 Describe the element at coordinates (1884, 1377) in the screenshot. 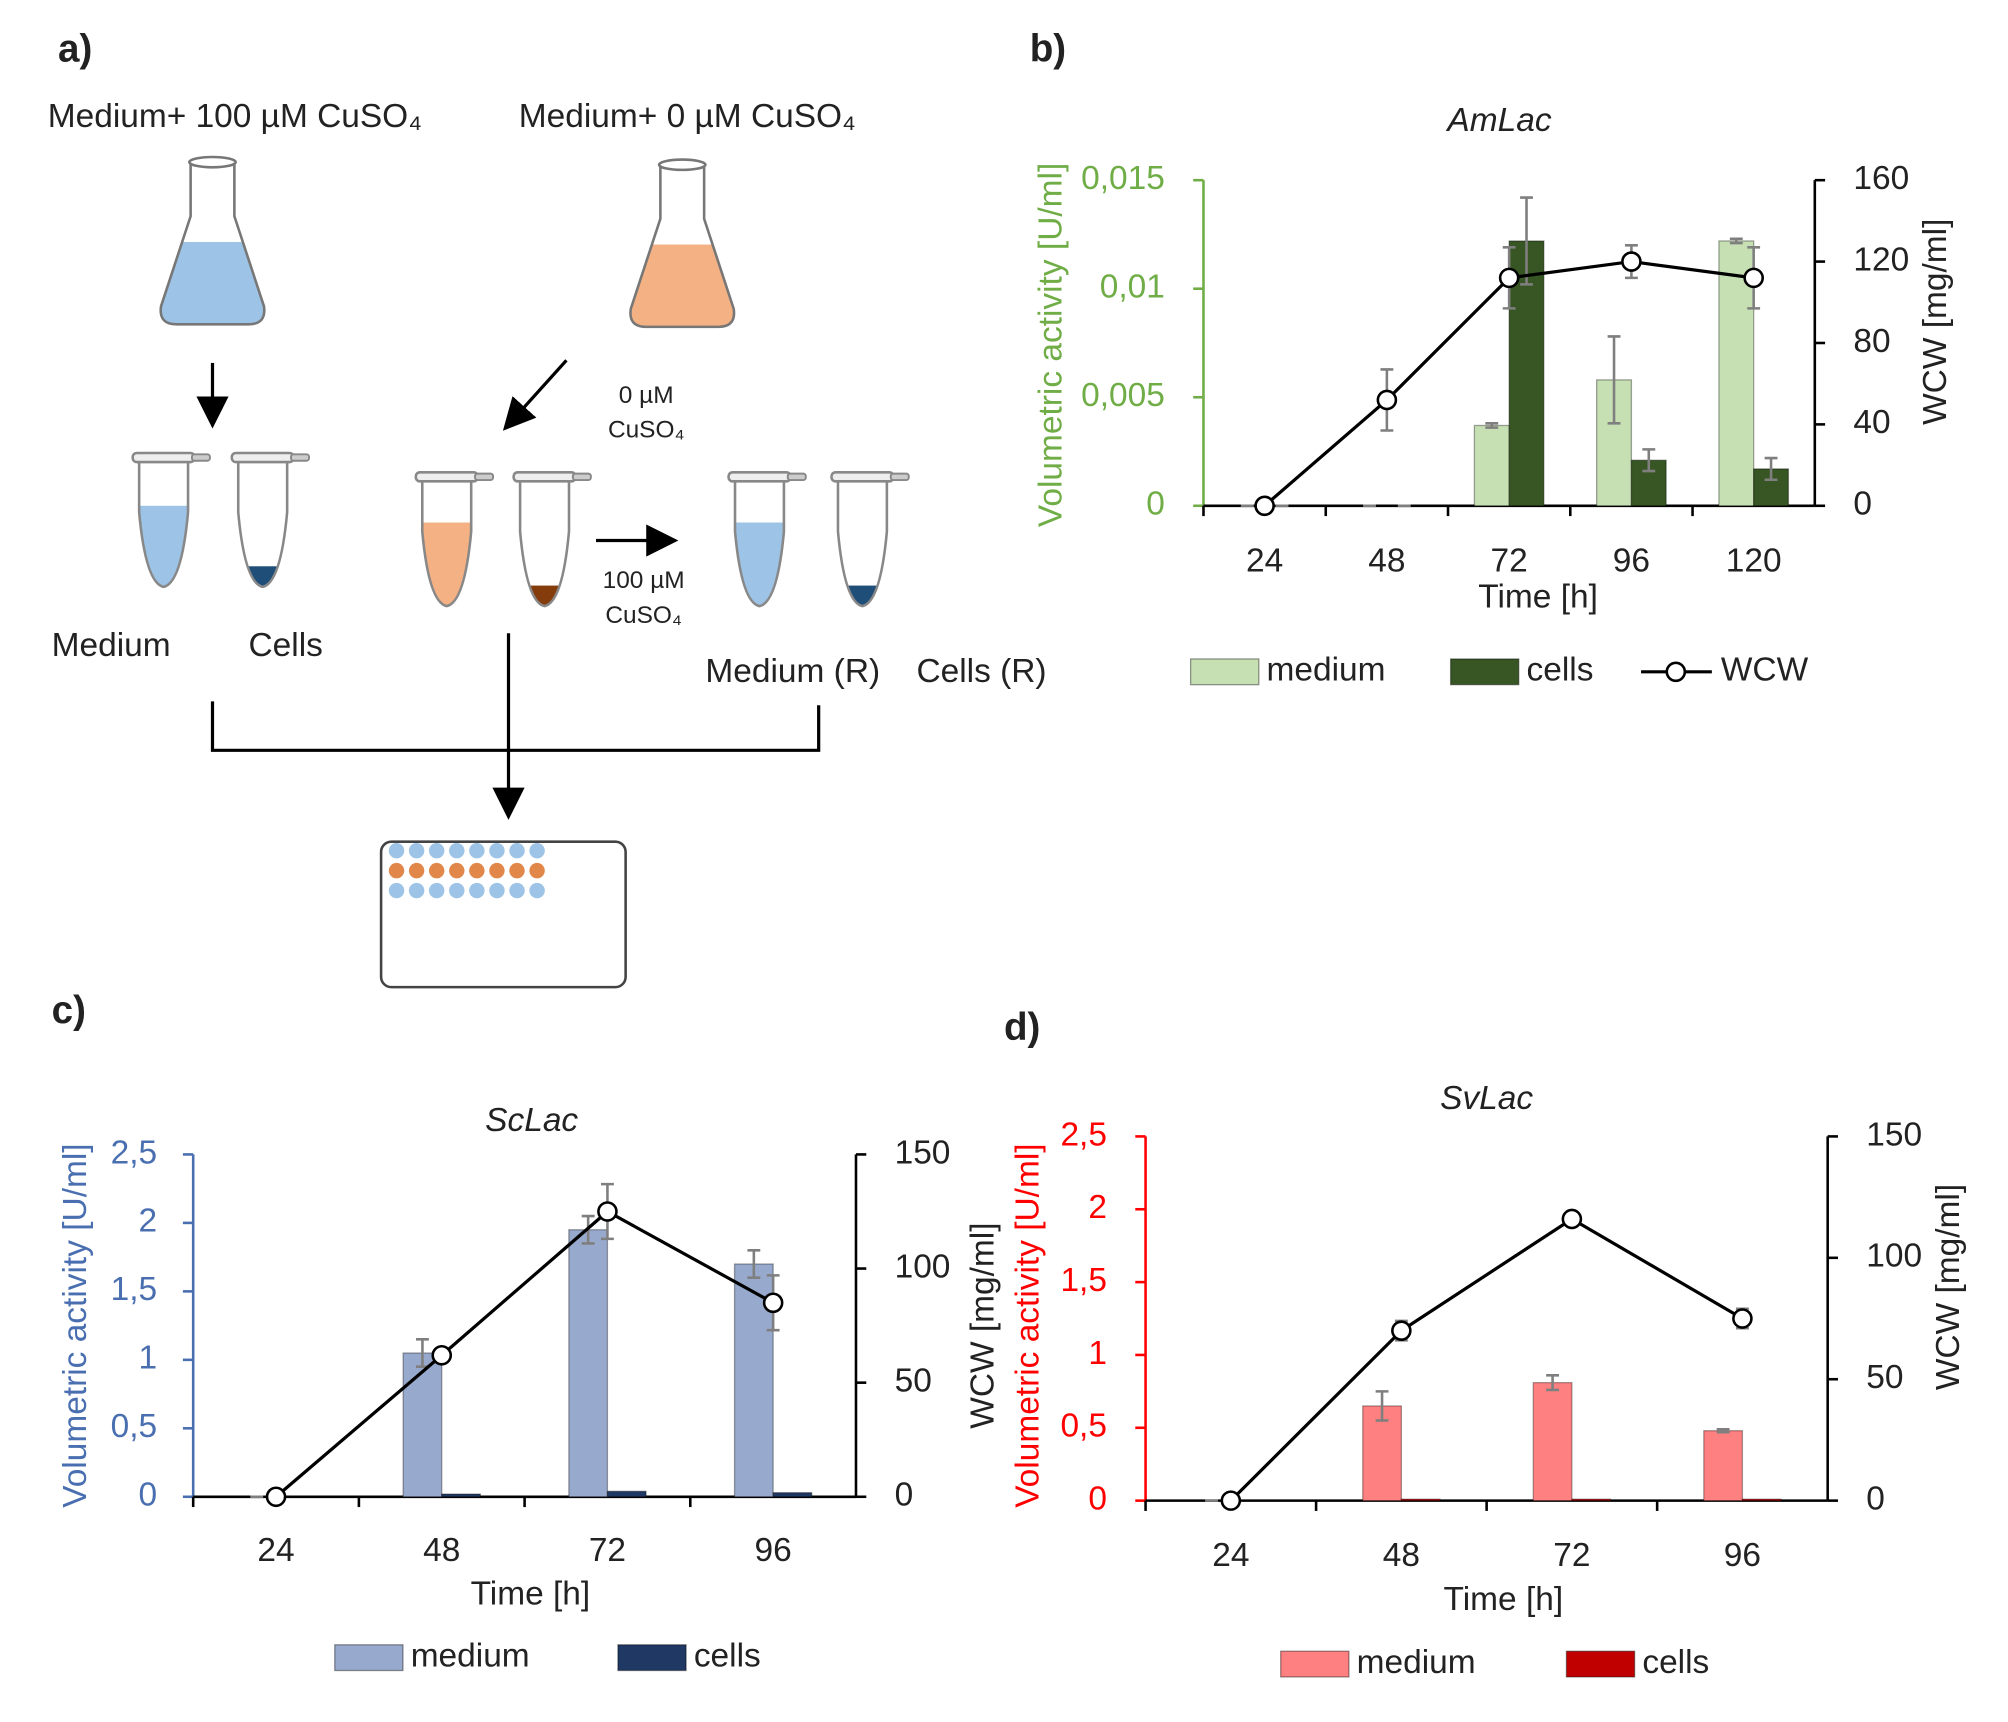

I see `y2-tick-label: 50` at that location.